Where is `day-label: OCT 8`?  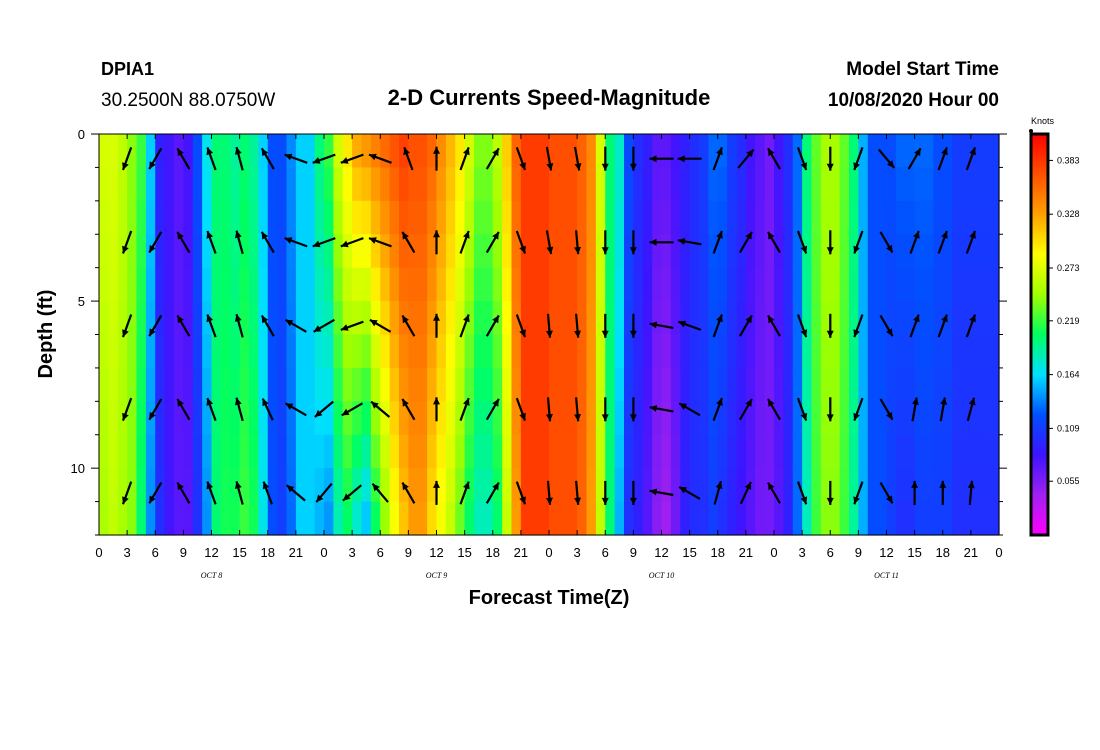
day-label: OCT 8 is located at coordinates (211, 575).